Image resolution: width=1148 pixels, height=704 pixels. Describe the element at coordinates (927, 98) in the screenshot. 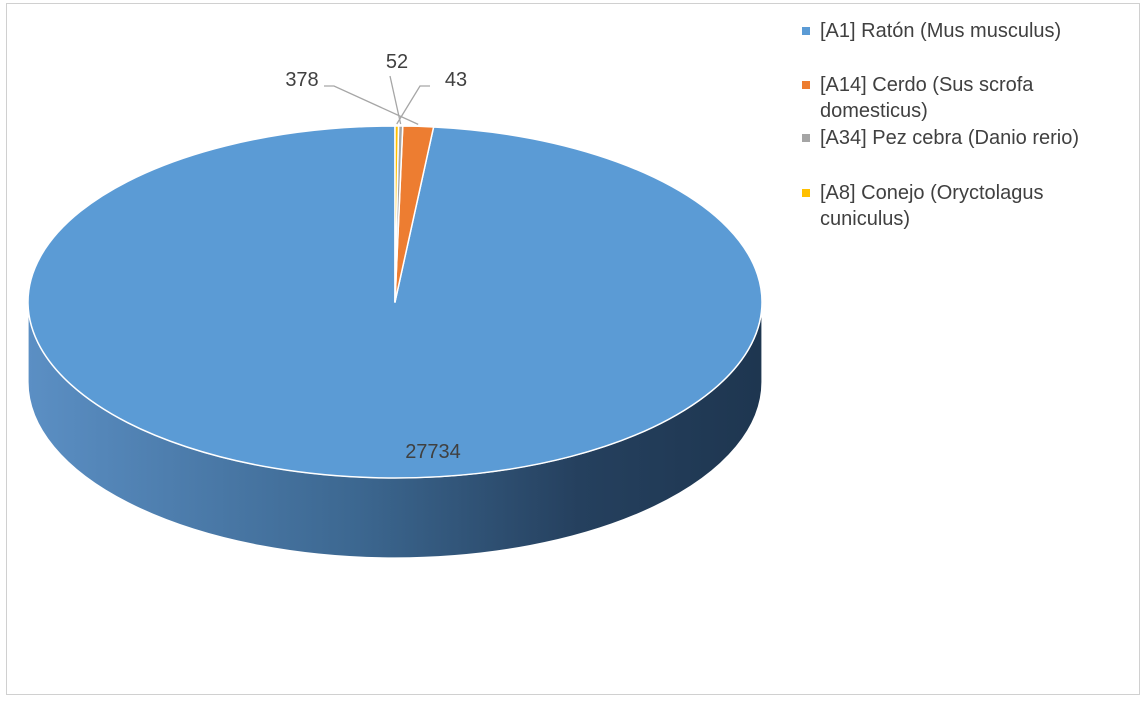

I see `legend-label: [A14] Cerdo (Sus scrofa domesticus)` at that location.